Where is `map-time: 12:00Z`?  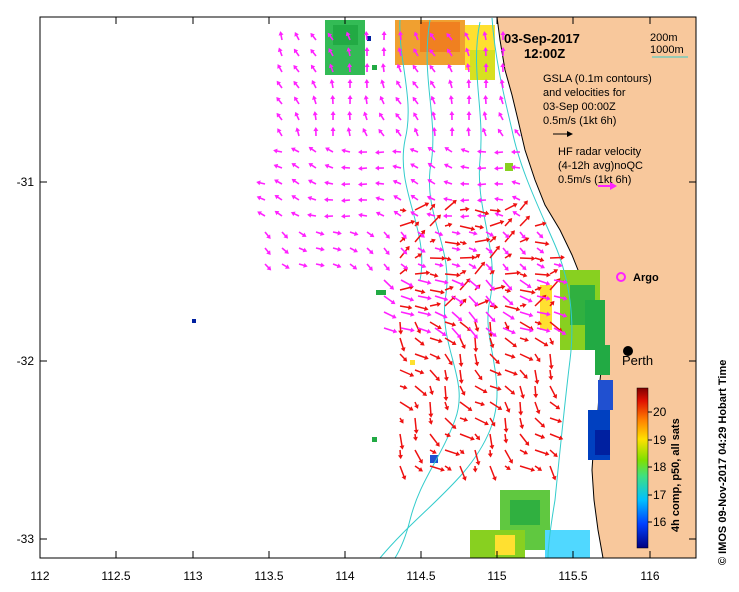
map-time: 12:00Z is located at coordinates (544, 53).